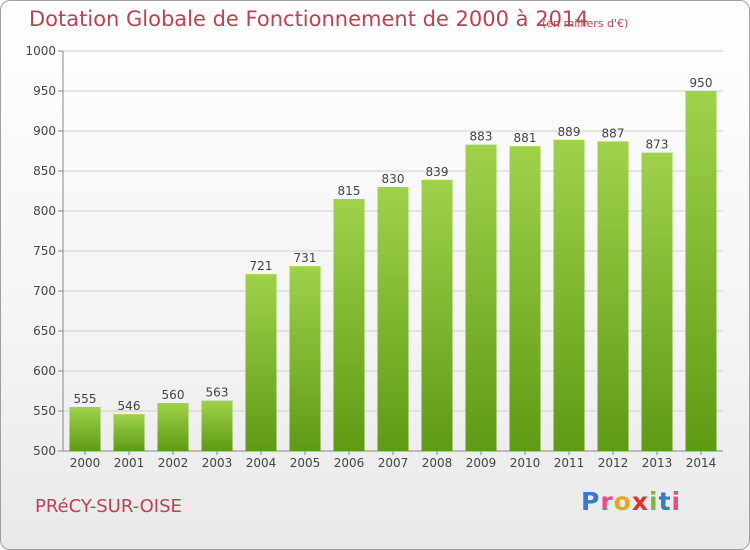  I want to click on x-tick-label: 2014, so click(701, 463).